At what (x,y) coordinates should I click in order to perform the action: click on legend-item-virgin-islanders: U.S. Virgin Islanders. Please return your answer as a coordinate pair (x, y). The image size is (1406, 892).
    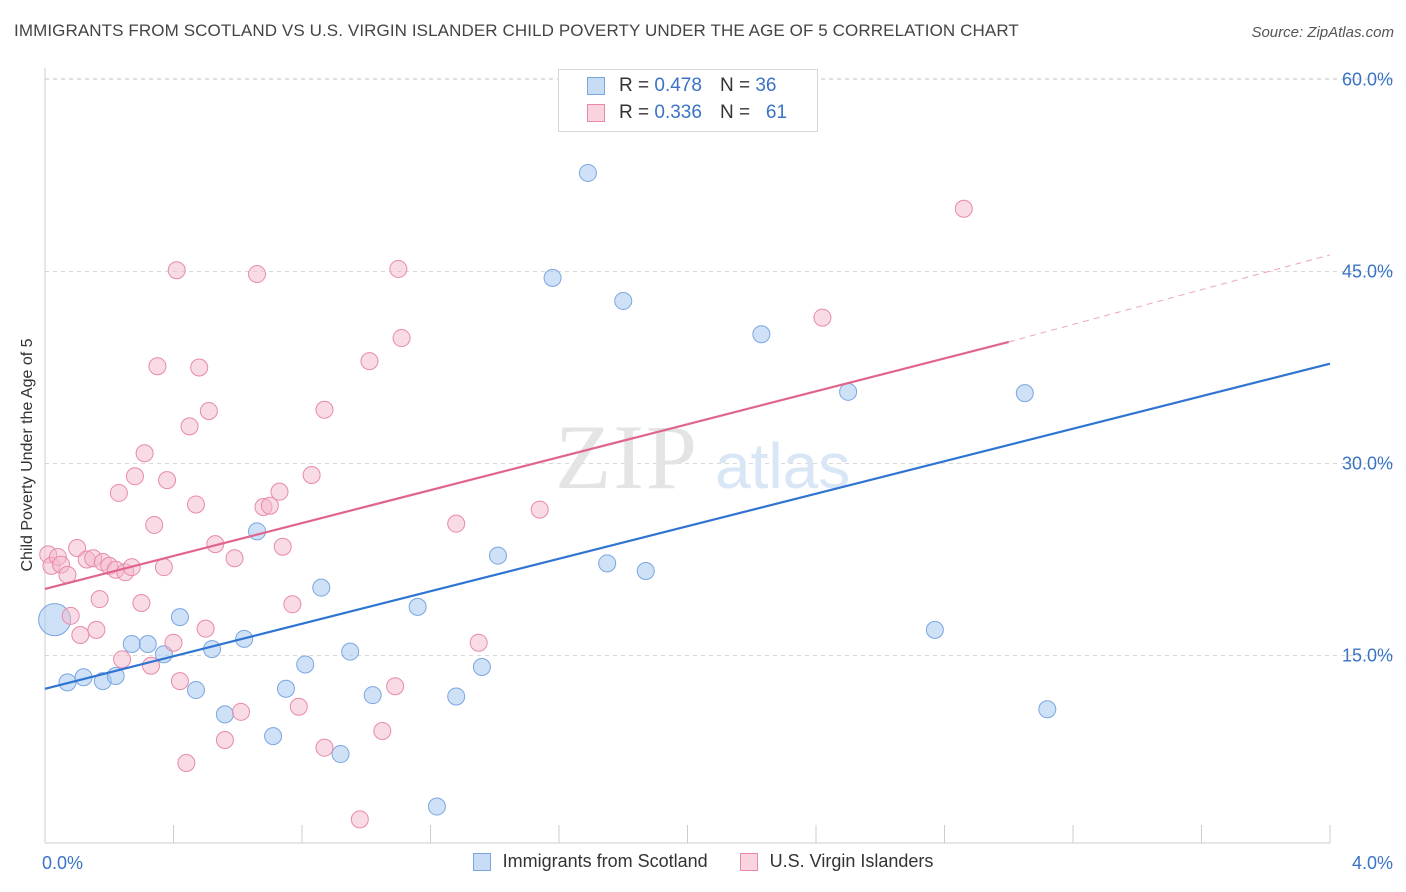
    Looking at the image, I should click on (836, 861).